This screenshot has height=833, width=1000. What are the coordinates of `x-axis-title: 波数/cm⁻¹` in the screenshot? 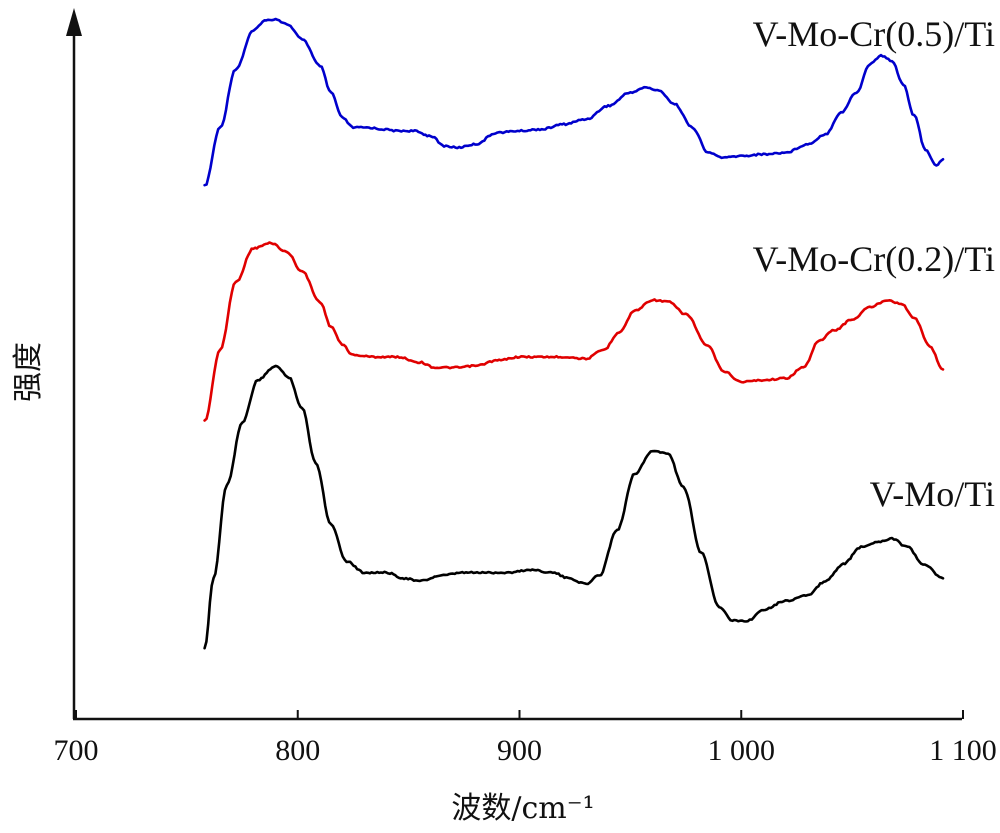 It's located at (522, 808).